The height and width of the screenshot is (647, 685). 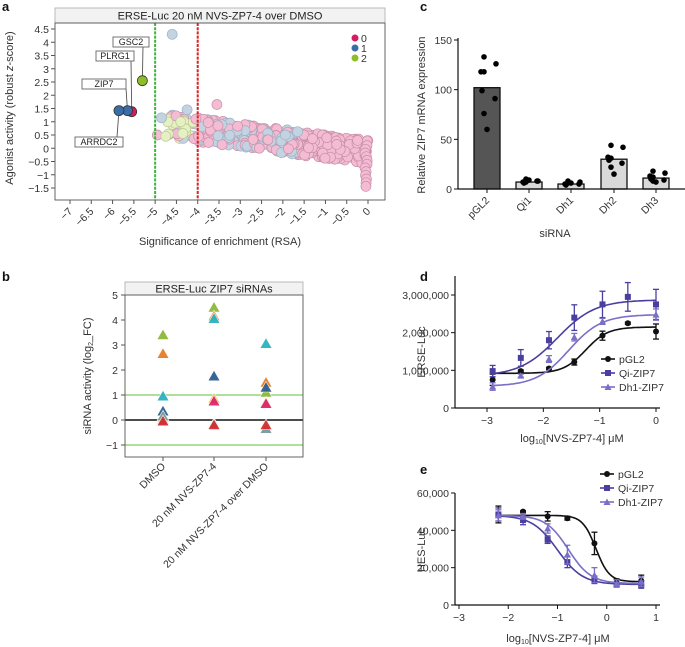 What do you see at coordinates (571, 439) in the screenshot?
I see `panel-d-xlabel: log10[NVS-ZP7-4] μM` at bounding box center [571, 439].